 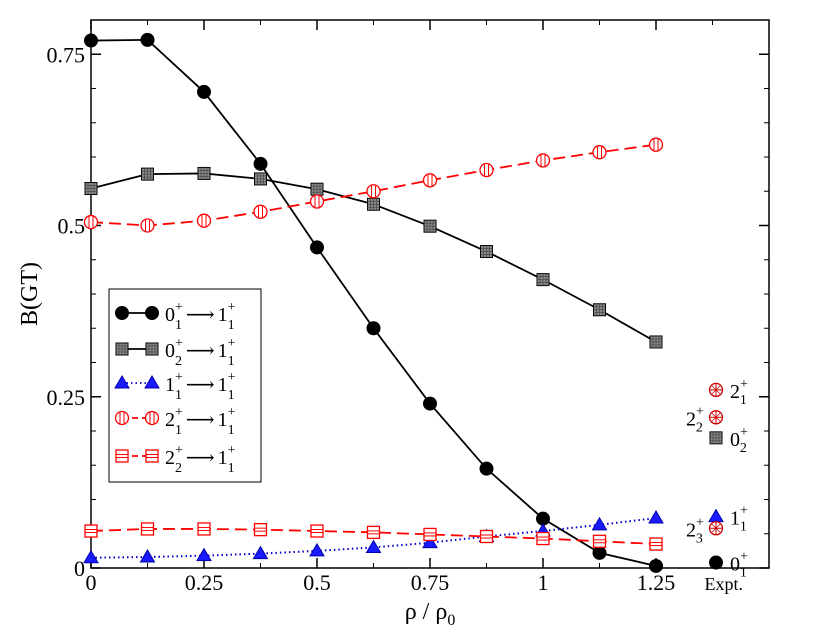 What do you see at coordinates (716, 417) in the screenshot?
I see `expt-point-2_2^+` at bounding box center [716, 417].